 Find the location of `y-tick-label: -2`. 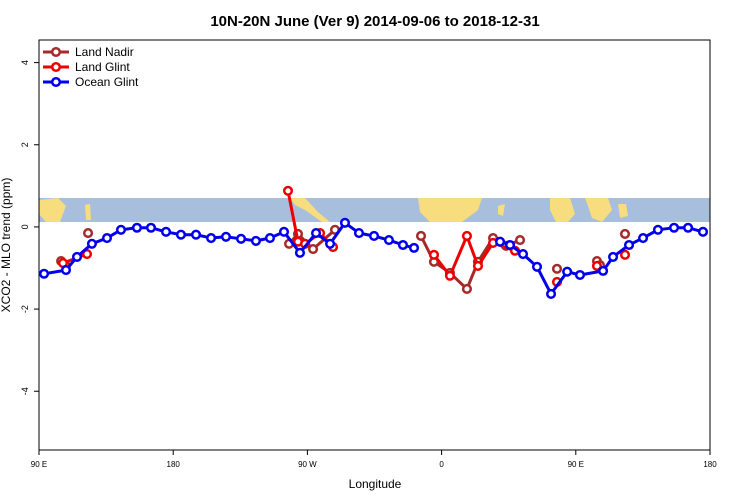

y-tick-label: -2 is located at coordinates (25, 309).